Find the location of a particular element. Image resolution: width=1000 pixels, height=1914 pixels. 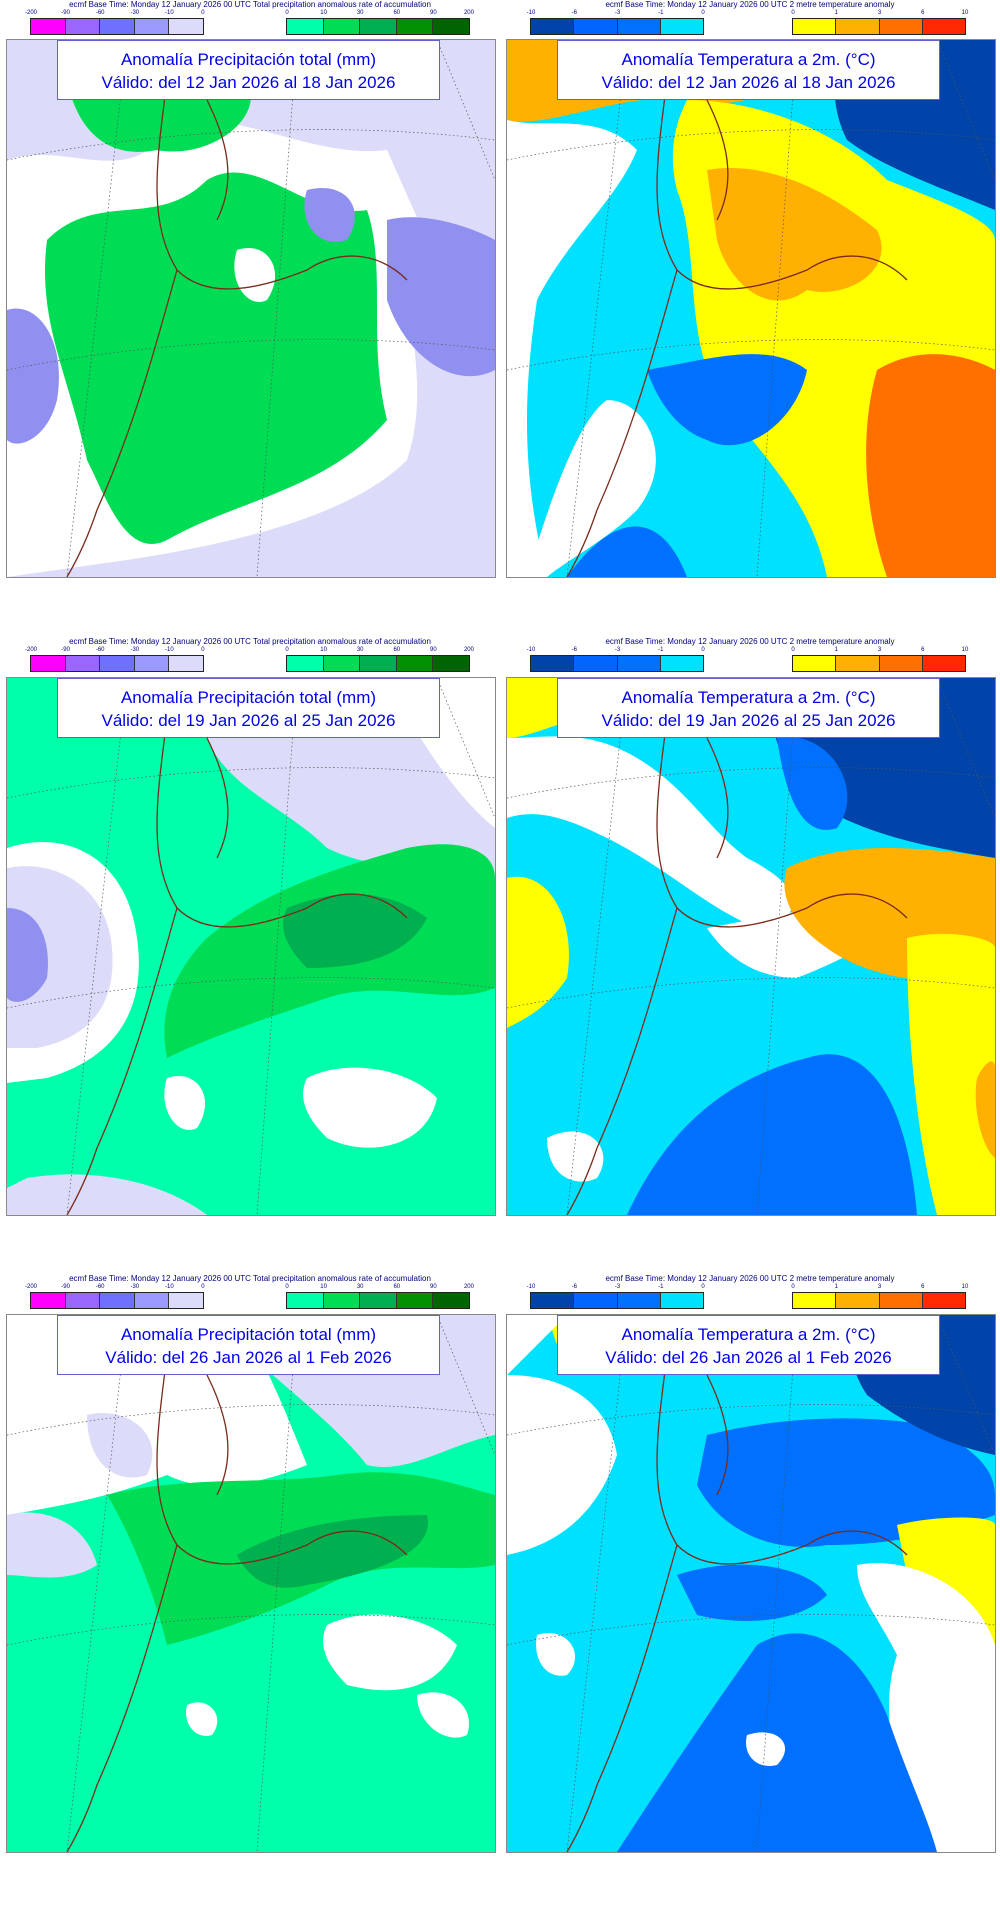

color-swatch: 1 is located at coordinates (857, 22).